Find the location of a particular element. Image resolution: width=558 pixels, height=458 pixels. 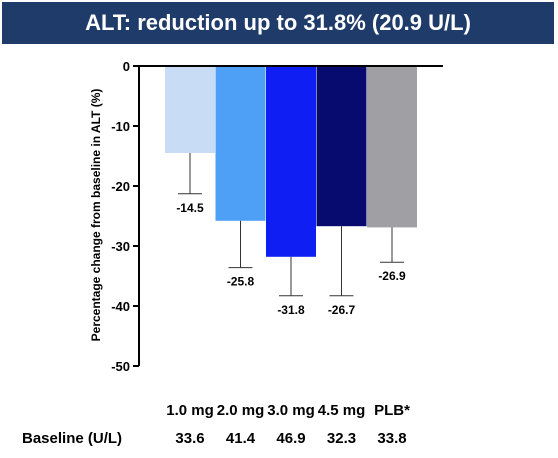

baseline-value-0: 33.6 is located at coordinates (190, 438).